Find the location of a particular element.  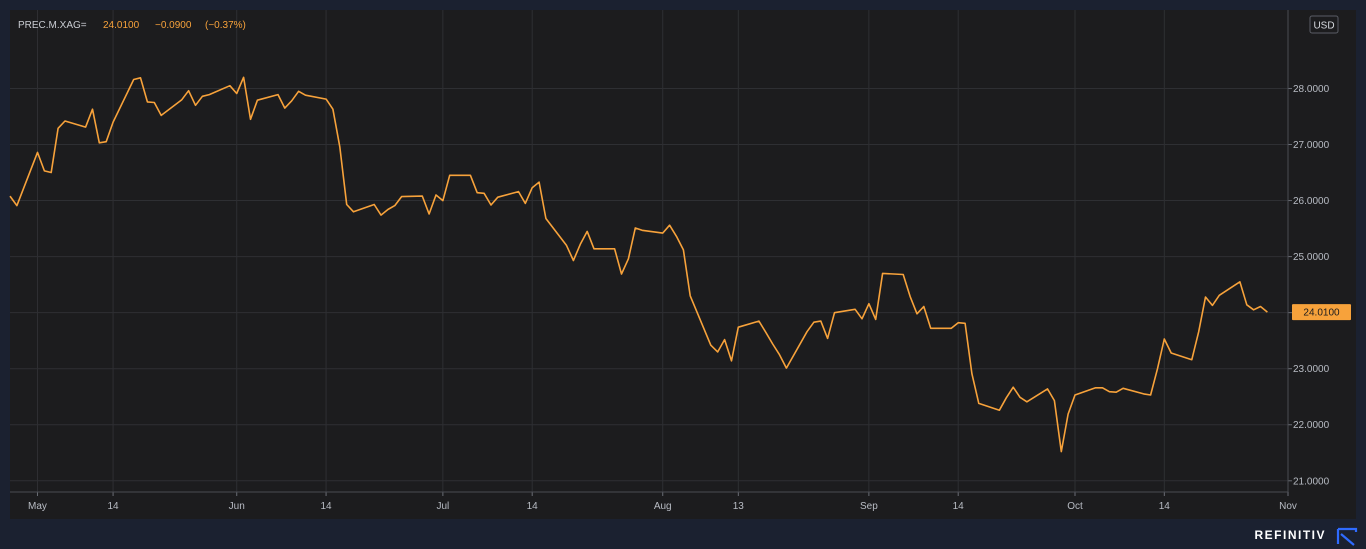

y-tick-label: 21.0000 is located at coordinates (1311, 481).